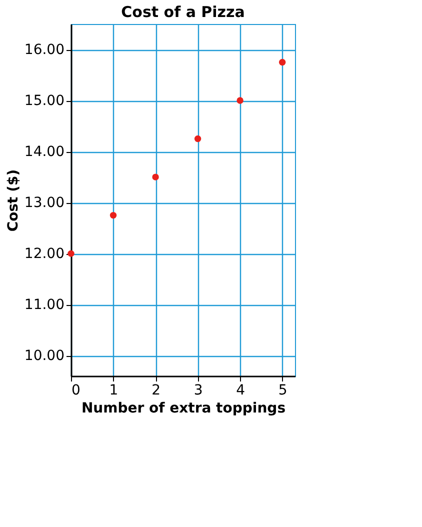  Describe the element at coordinates (183, 12) in the screenshot. I see `chart-title: Cost of a Pizza` at that location.